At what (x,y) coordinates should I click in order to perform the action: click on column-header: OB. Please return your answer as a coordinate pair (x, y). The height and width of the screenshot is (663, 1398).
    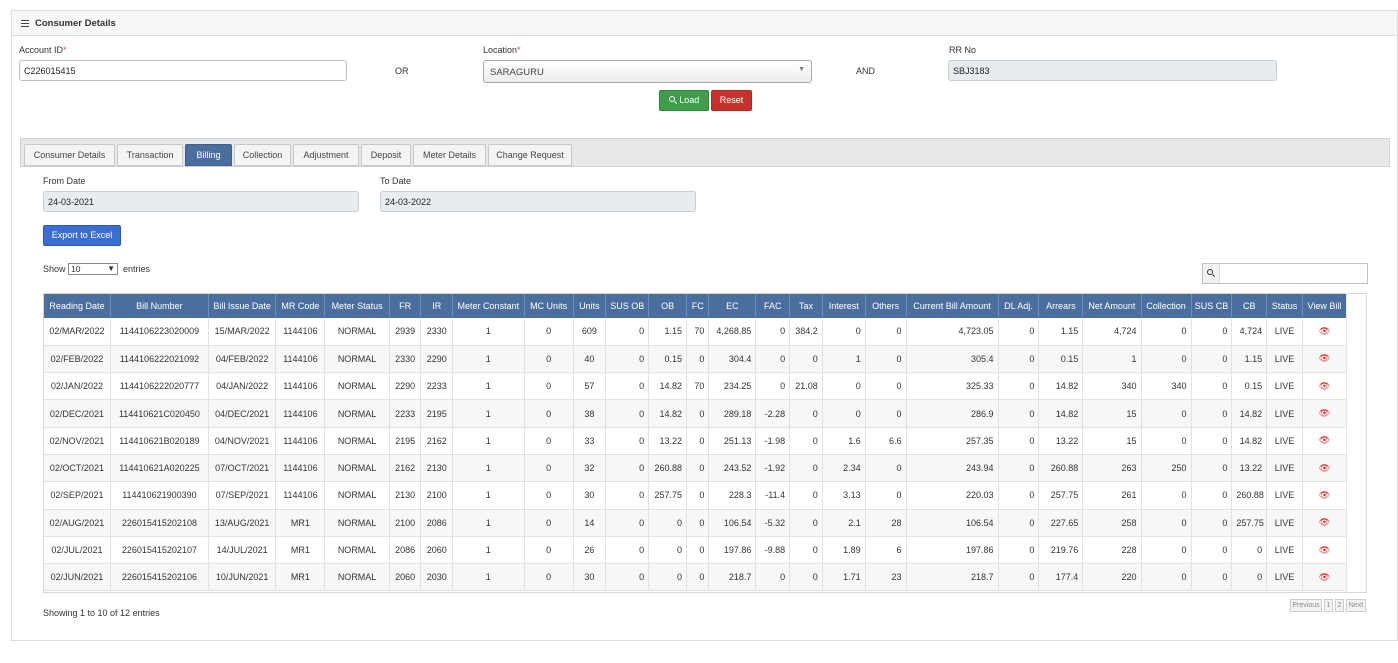
    Looking at the image, I should click on (667, 306).